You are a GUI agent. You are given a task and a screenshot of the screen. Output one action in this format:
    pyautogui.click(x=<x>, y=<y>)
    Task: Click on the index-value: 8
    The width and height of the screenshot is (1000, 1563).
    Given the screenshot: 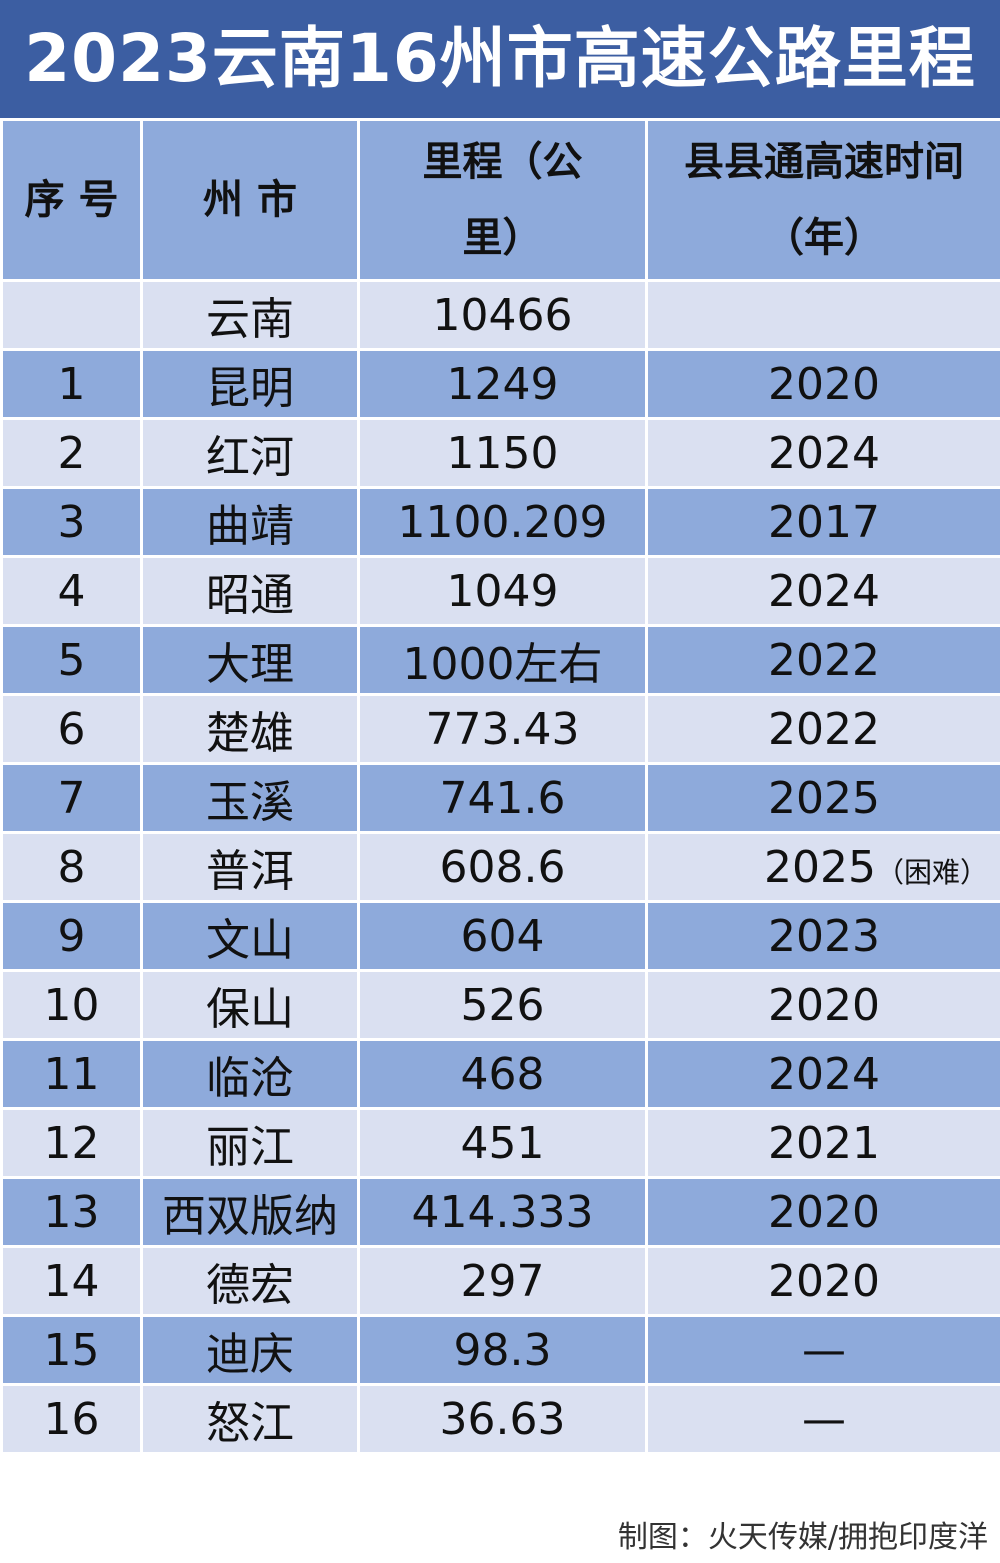 What is the action you would take?
    pyautogui.click(x=71, y=867)
    